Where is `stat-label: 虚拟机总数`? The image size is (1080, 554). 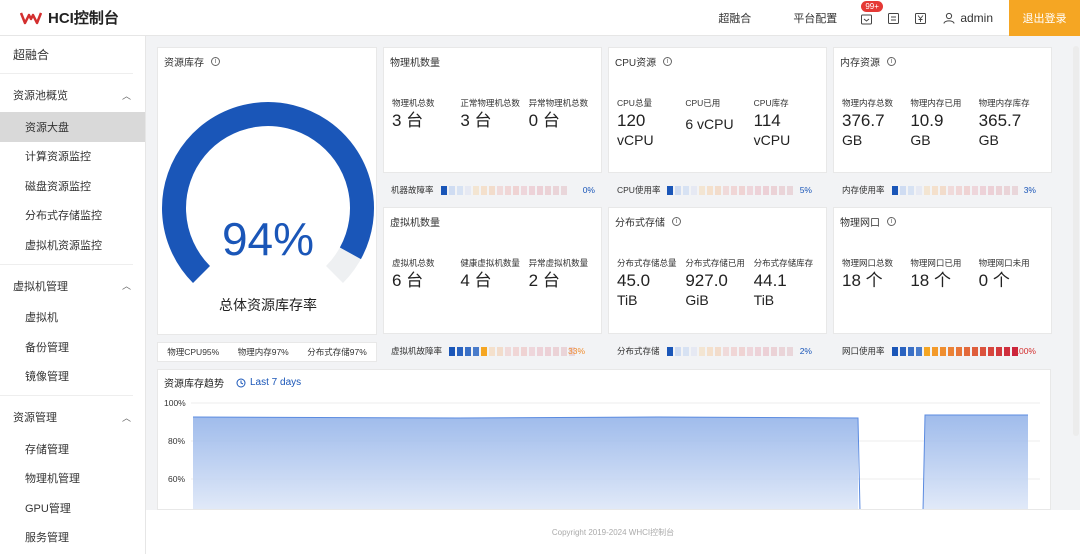 stat-label: 虚拟机总数 is located at coordinates (413, 263).